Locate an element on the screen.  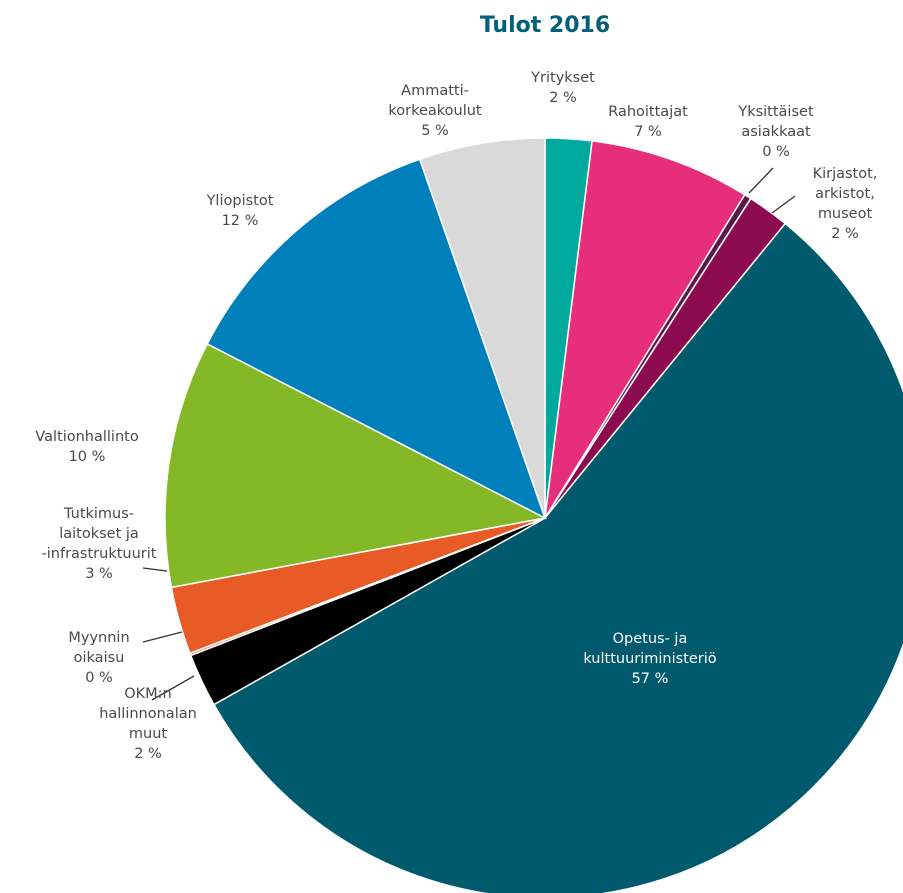
slice-label-5: OKM:n hallinnonalan muut 2 % is located at coordinates (148, 724).